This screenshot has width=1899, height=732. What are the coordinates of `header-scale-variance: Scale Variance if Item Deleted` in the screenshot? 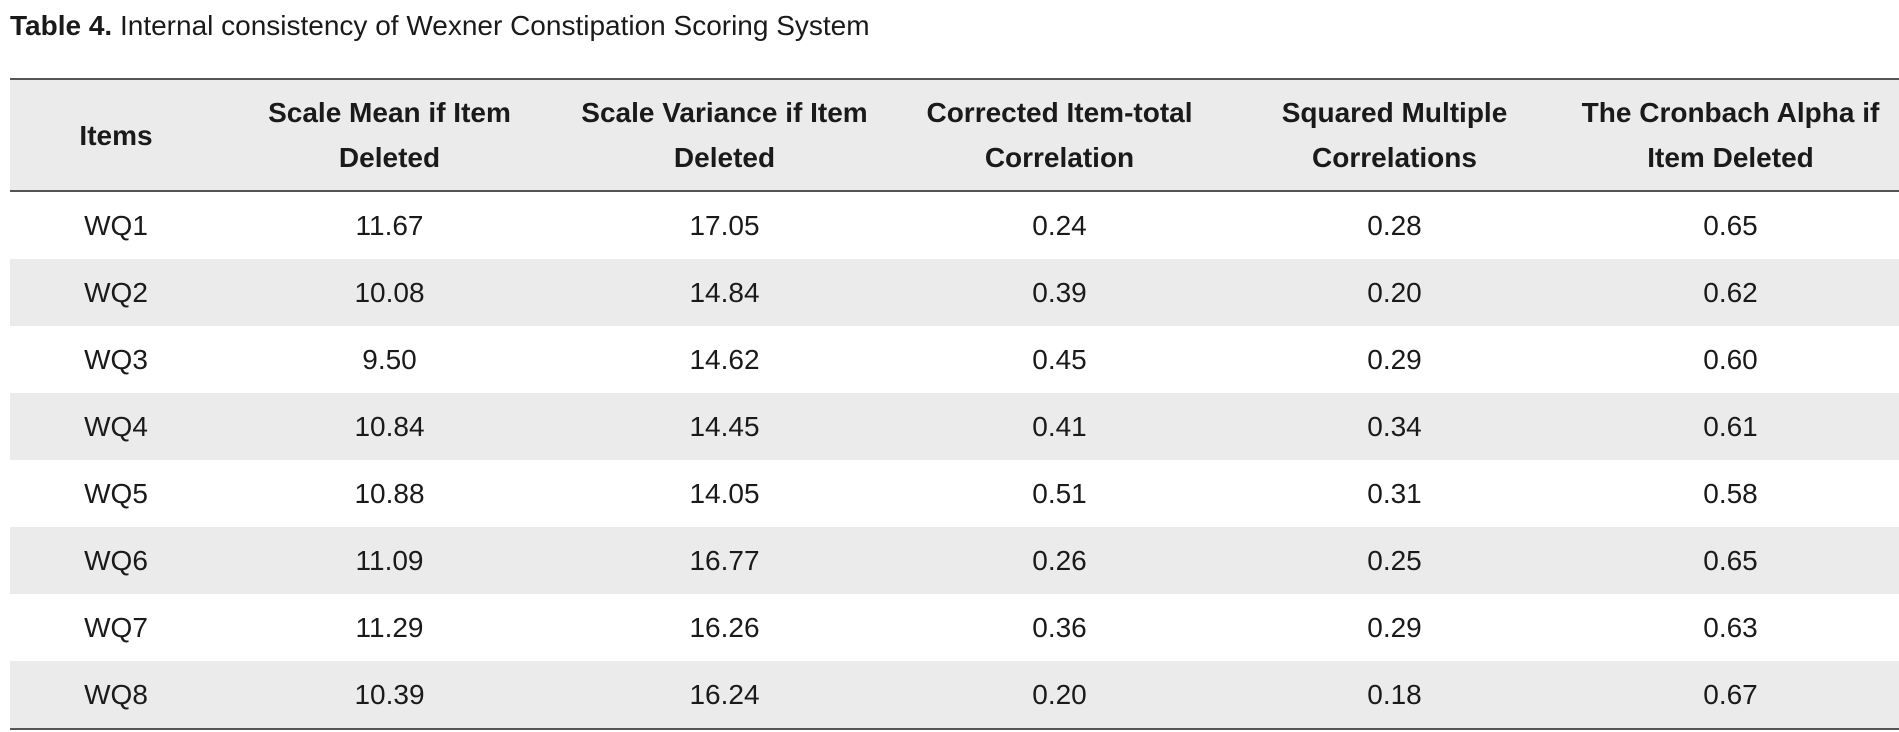 It's located at (724, 135).